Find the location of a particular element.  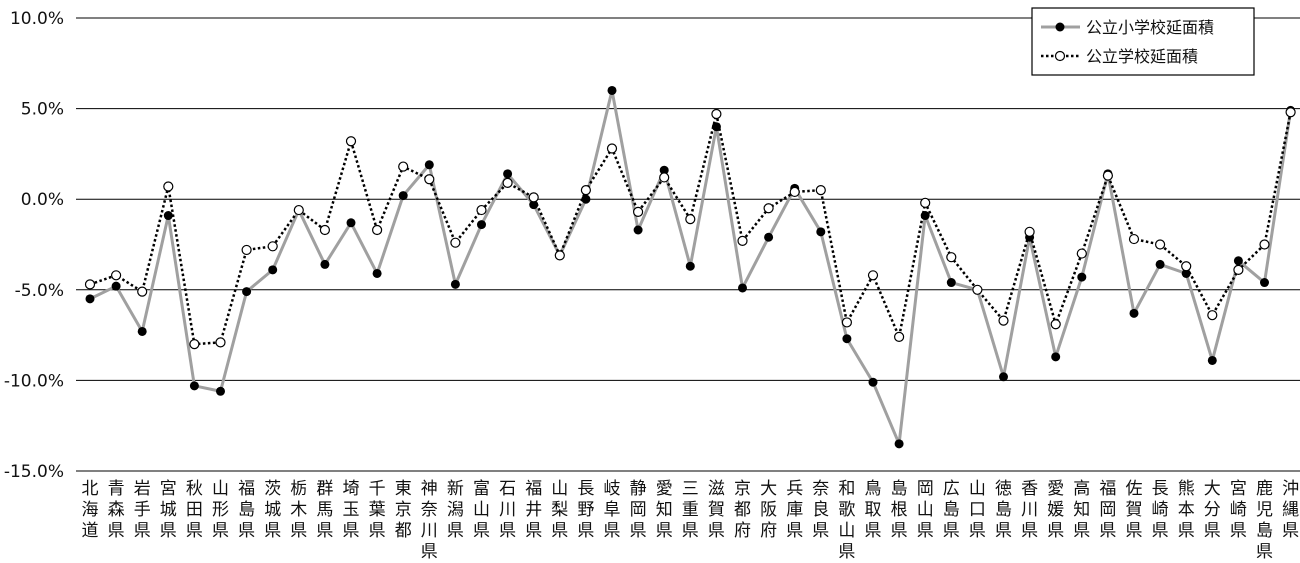

x-tick-label: 宮城県 is located at coordinates (168, 510).